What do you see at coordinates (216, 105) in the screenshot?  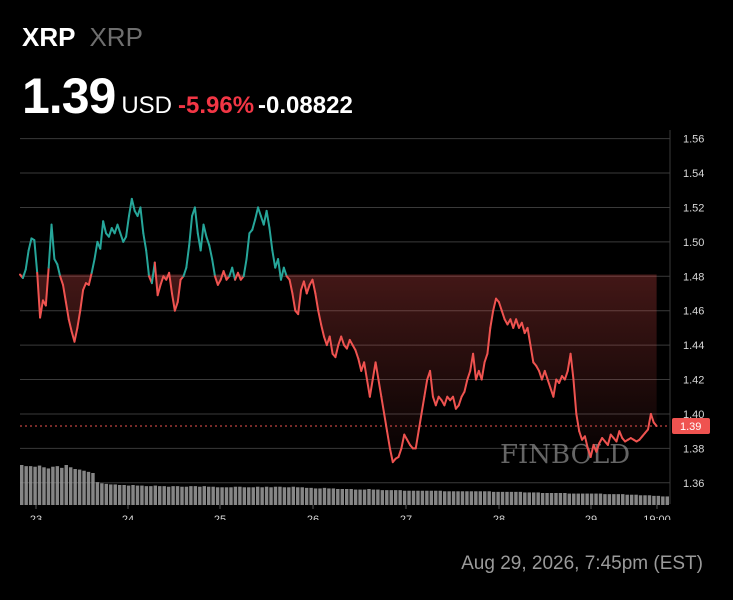 I see `change-percent: -5.96%` at bounding box center [216, 105].